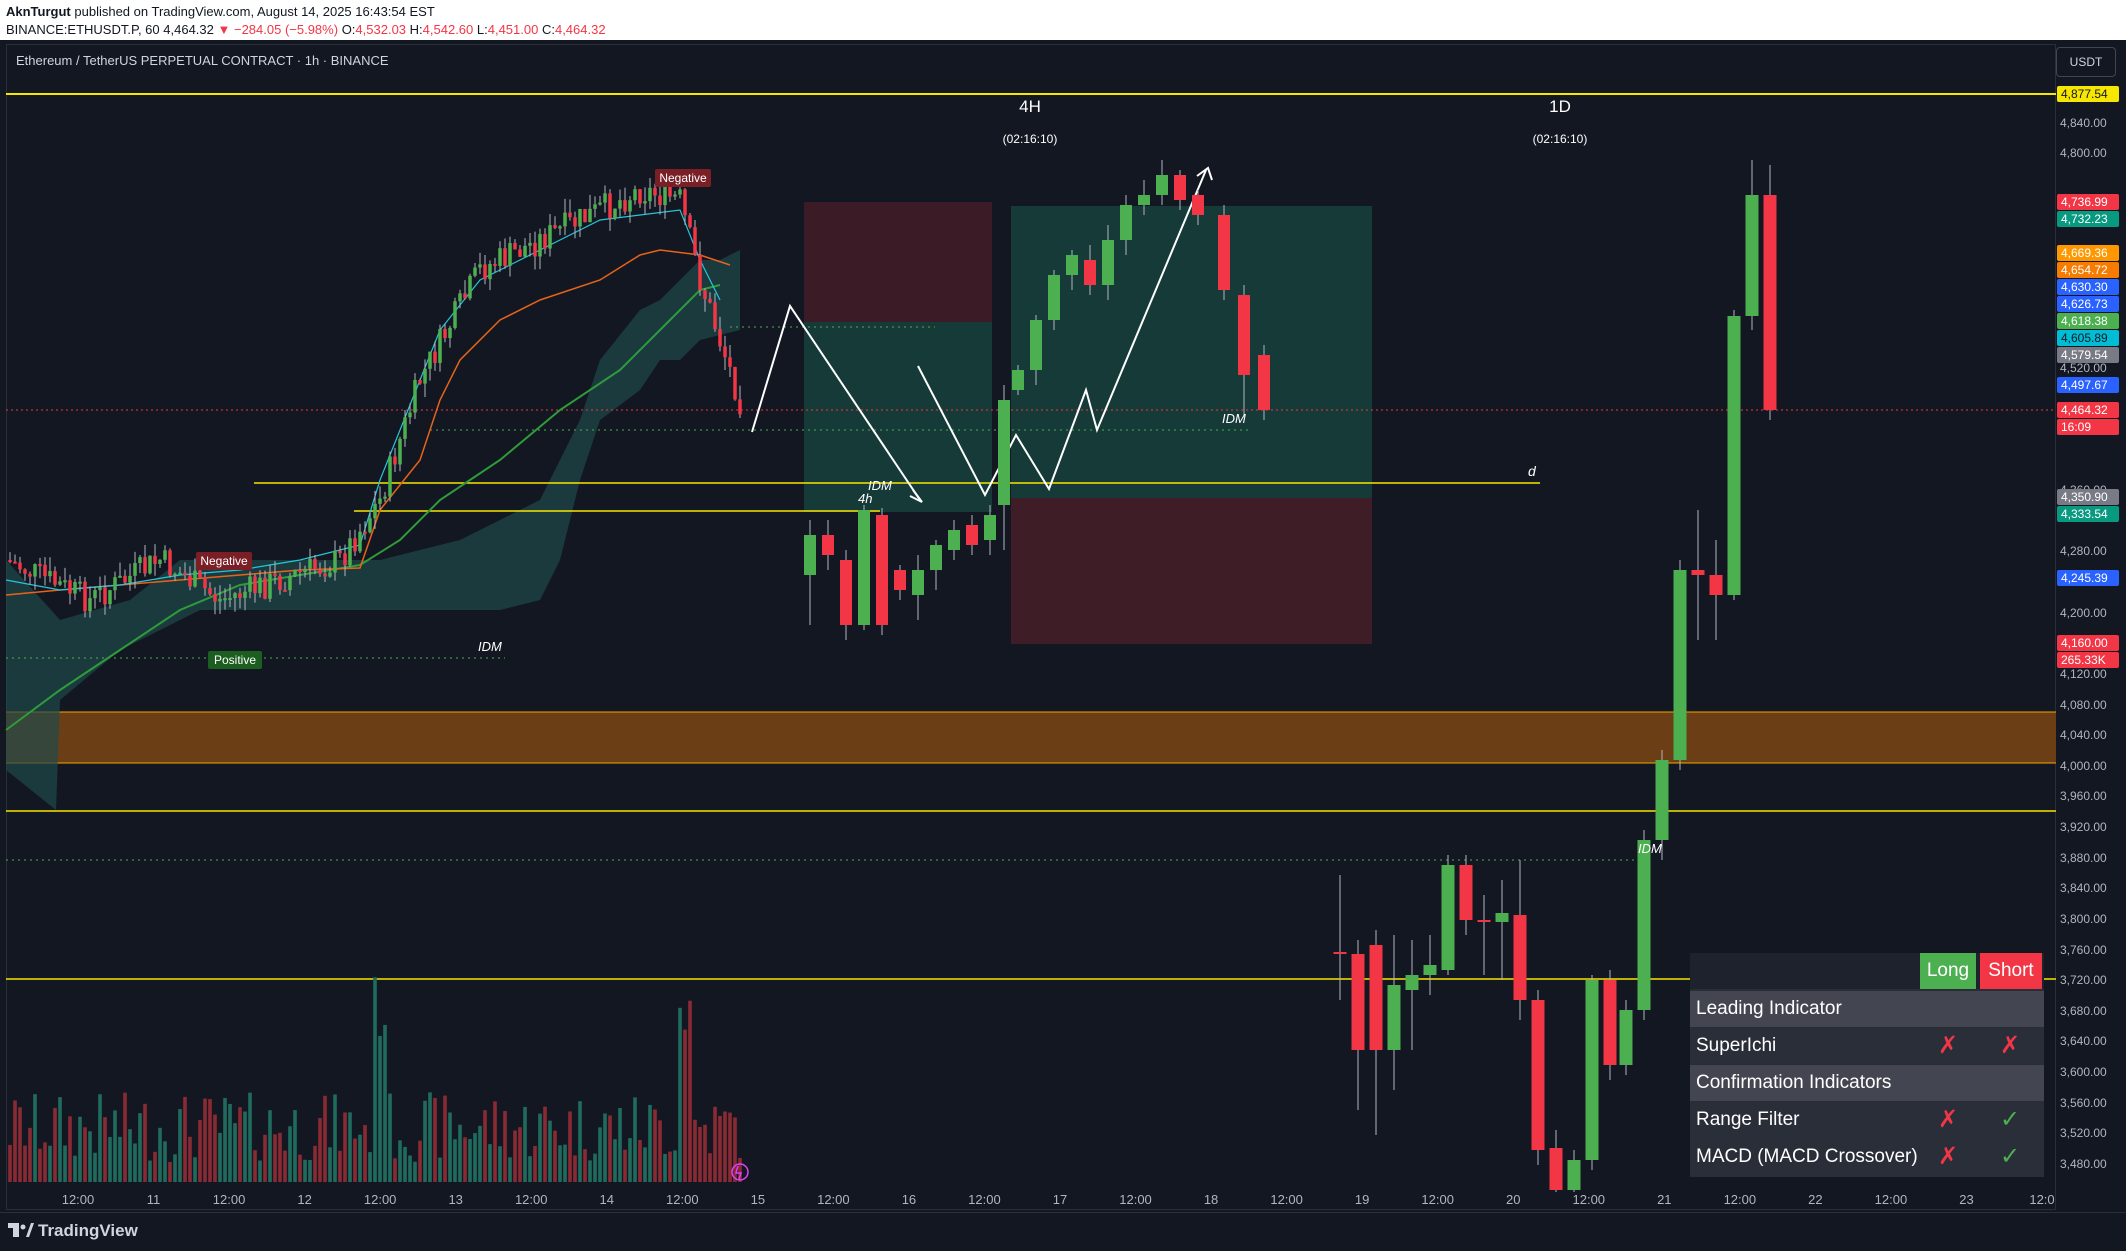  I want to click on tradingview-icon, so click(21, 1230).